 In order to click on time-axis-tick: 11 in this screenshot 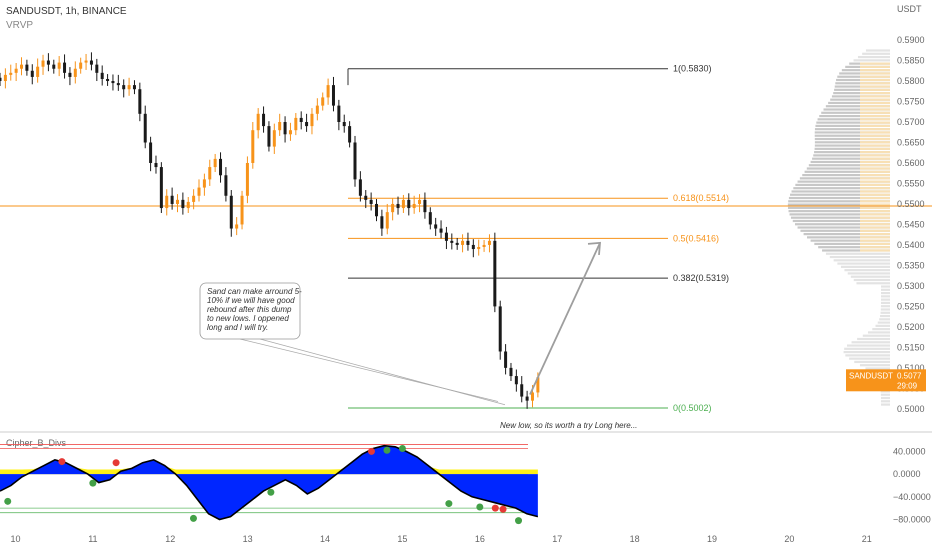, I will do `click(92, 539)`.